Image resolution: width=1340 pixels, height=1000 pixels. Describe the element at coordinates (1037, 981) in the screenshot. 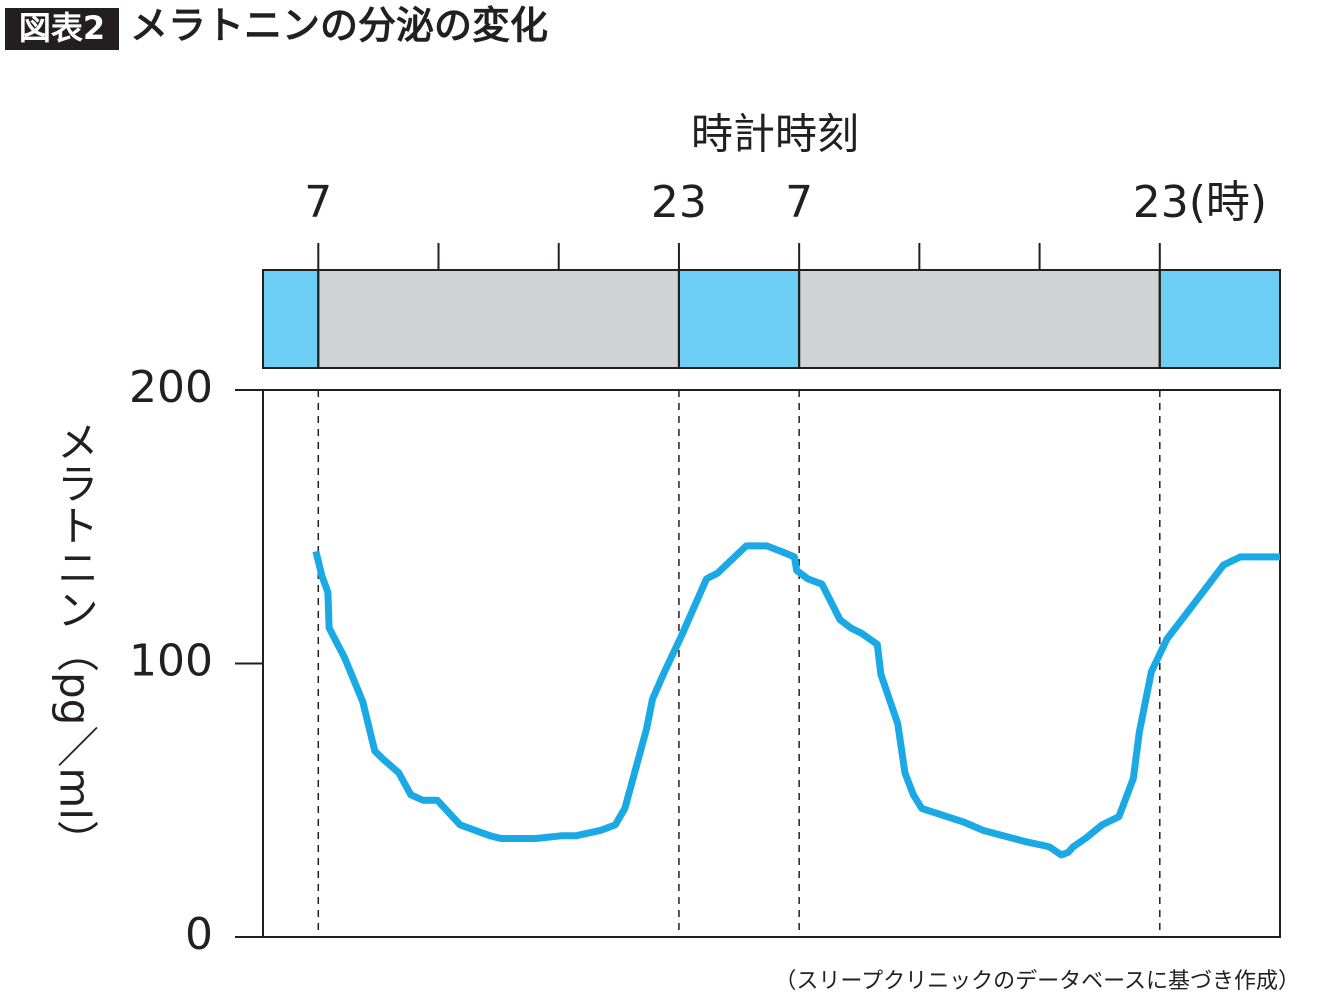

I see `source: （スリープクリニックのデータベースに基づき作成）` at that location.